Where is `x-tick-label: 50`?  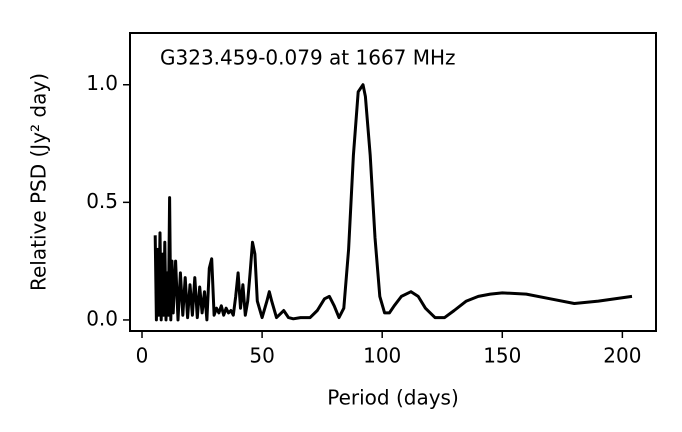 x-tick-label: 50 is located at coordinates (261, 356).